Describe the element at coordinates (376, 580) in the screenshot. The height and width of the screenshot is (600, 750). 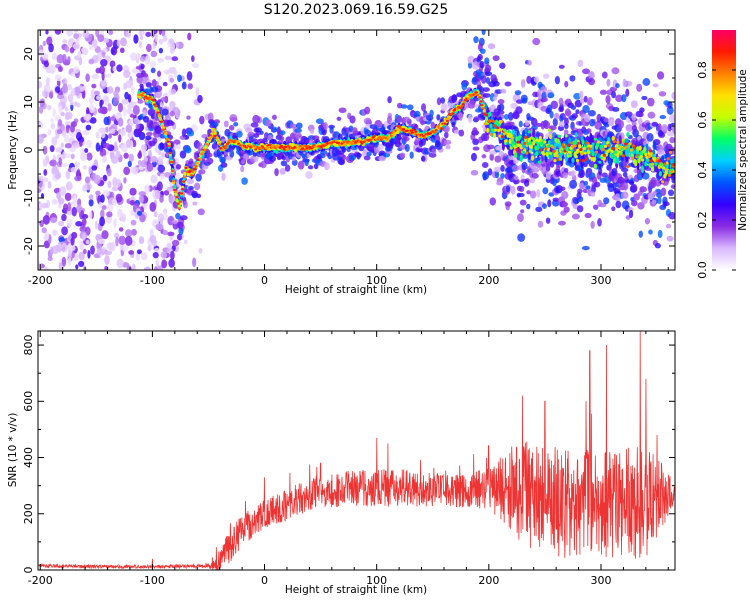
I see `snr-x-tick-label: 100` at that location.